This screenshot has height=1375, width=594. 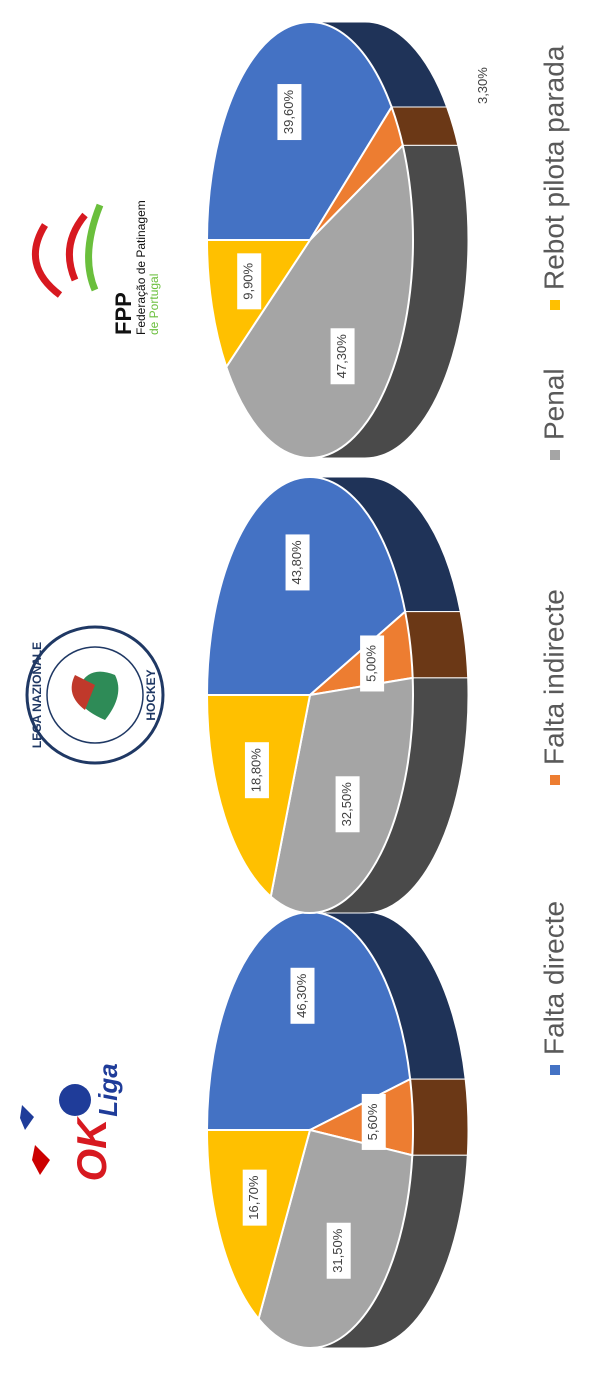 I want to click on logo-text: FPP, so click(x=123, y=313).